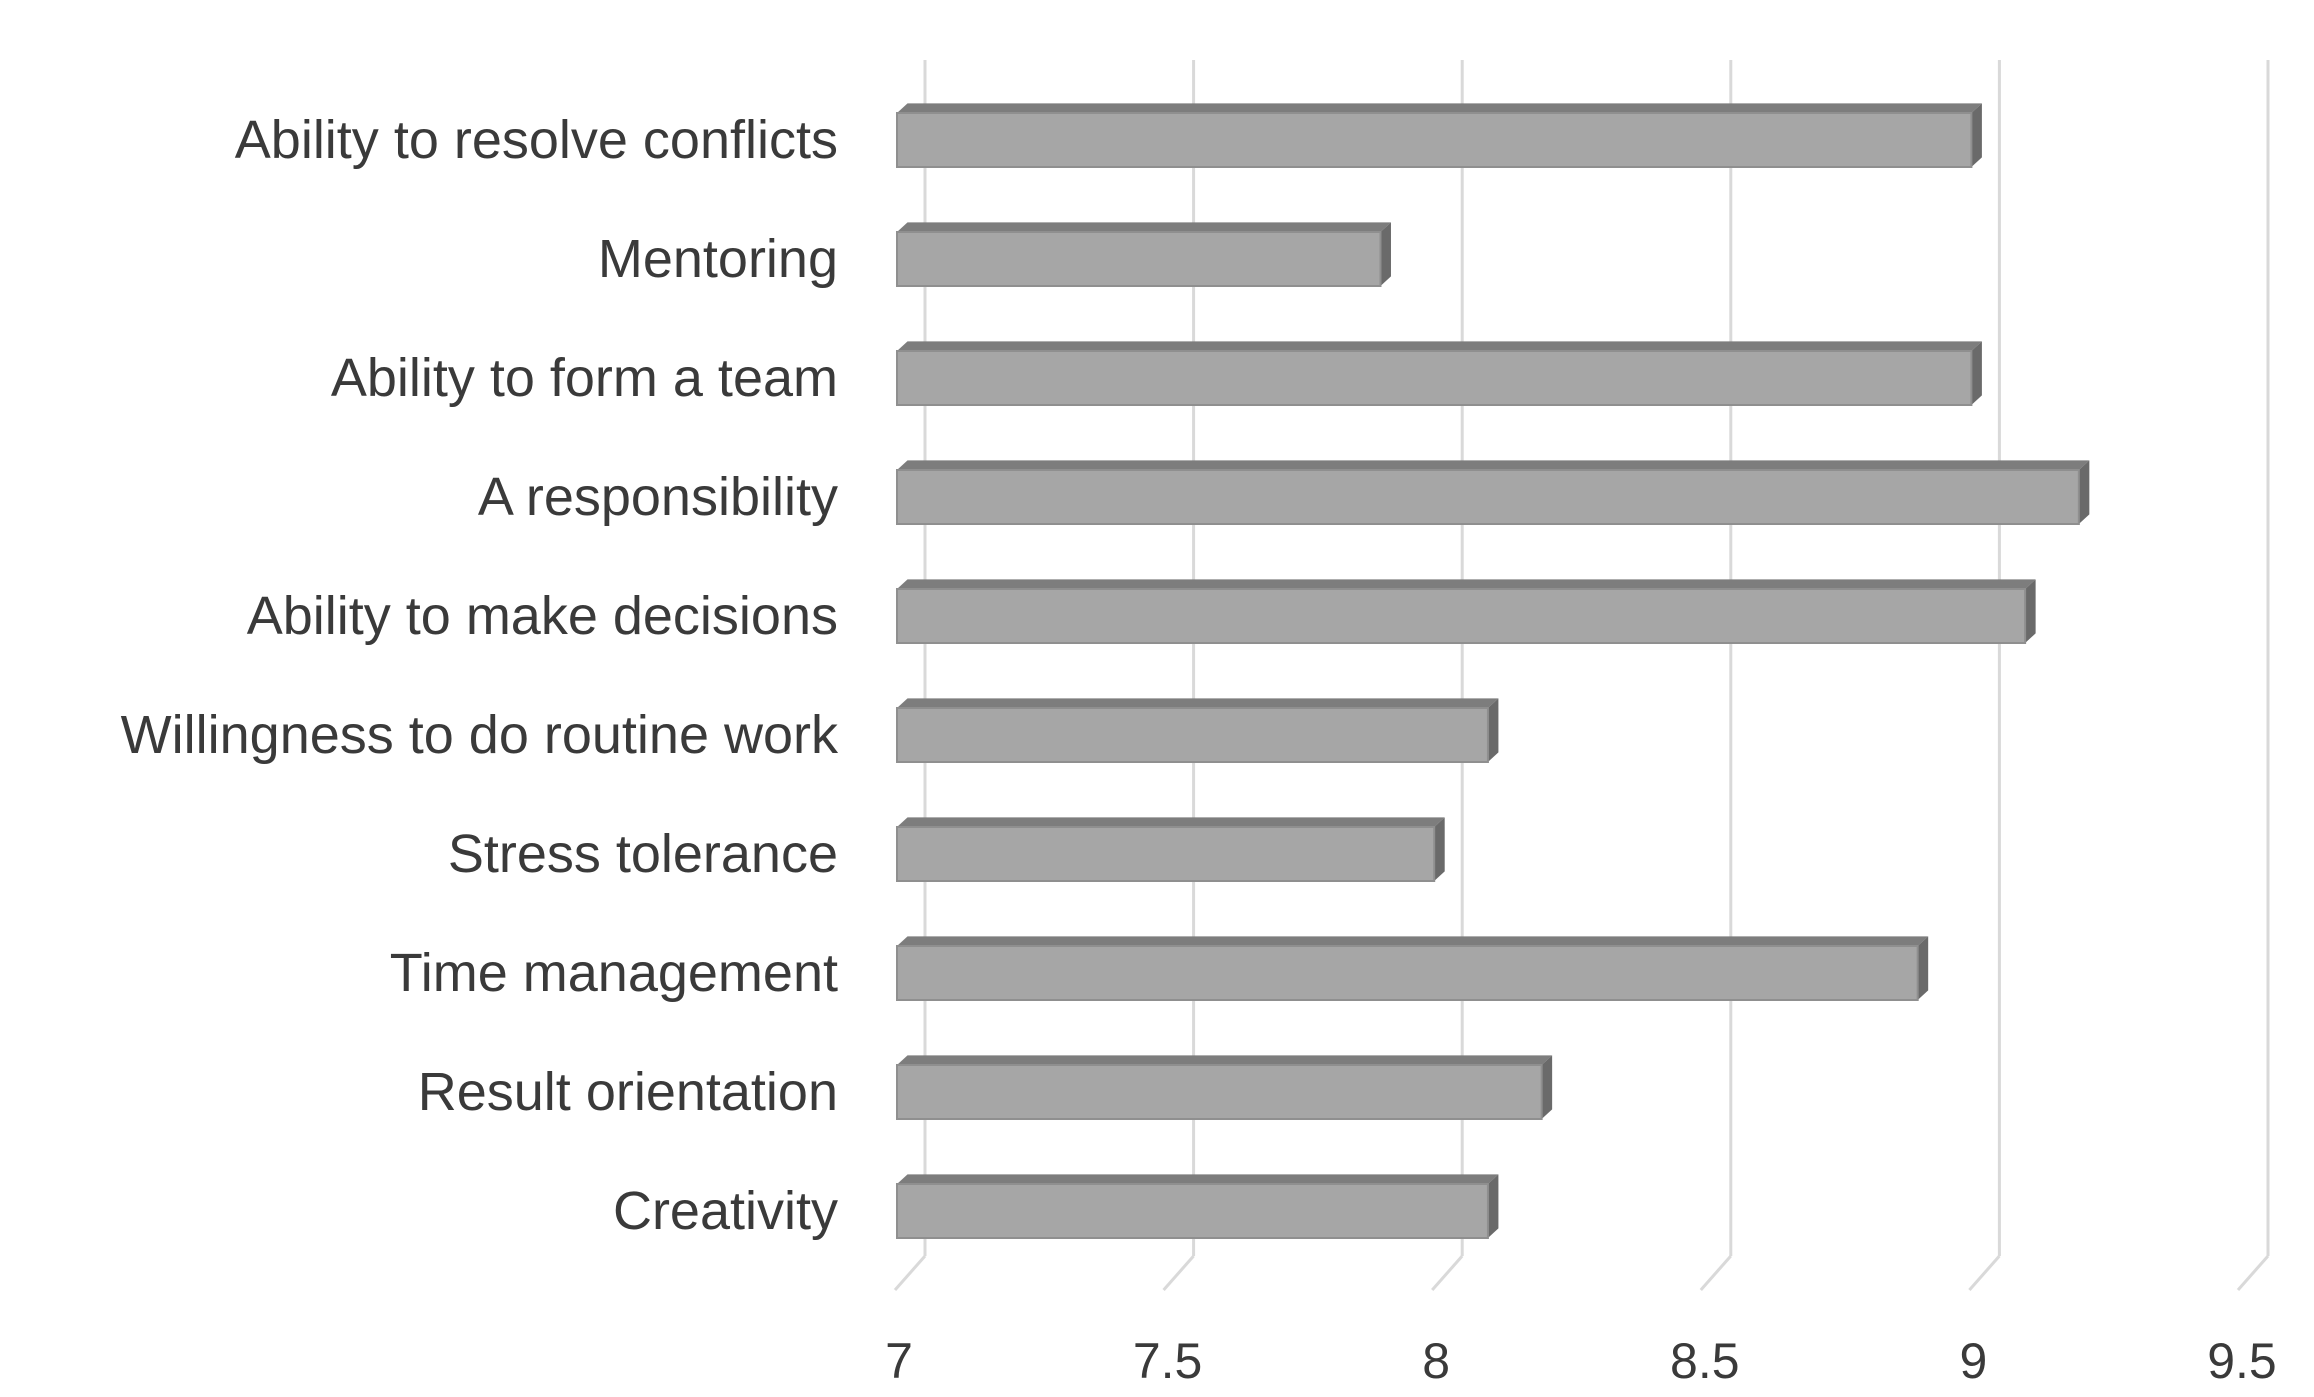  What do you see at coordinates (1434, 140) in the screenshot?
I see `bar-ability-to-resolve-conflicts` at bounding box center [1434, 140].